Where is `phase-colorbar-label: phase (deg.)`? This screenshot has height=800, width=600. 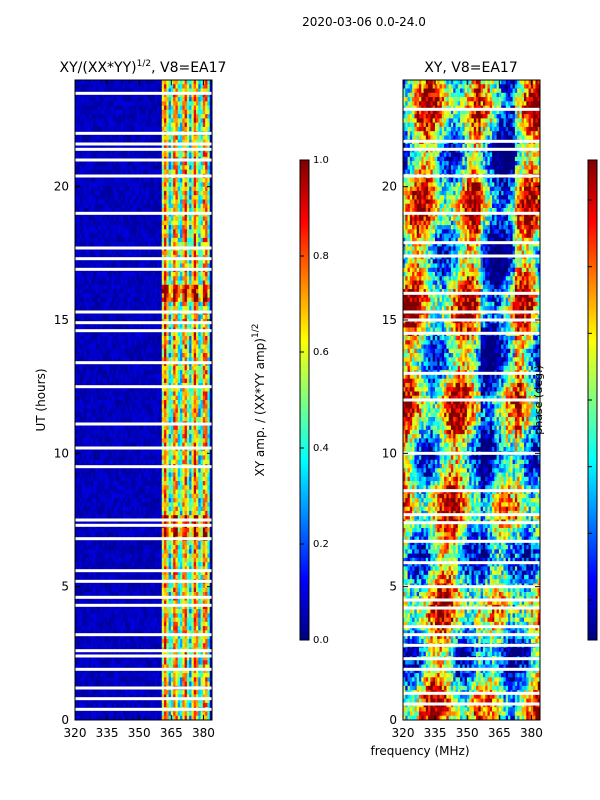
phase-colorbar-label: phase (deg.) is located at coordinates (538, 400).